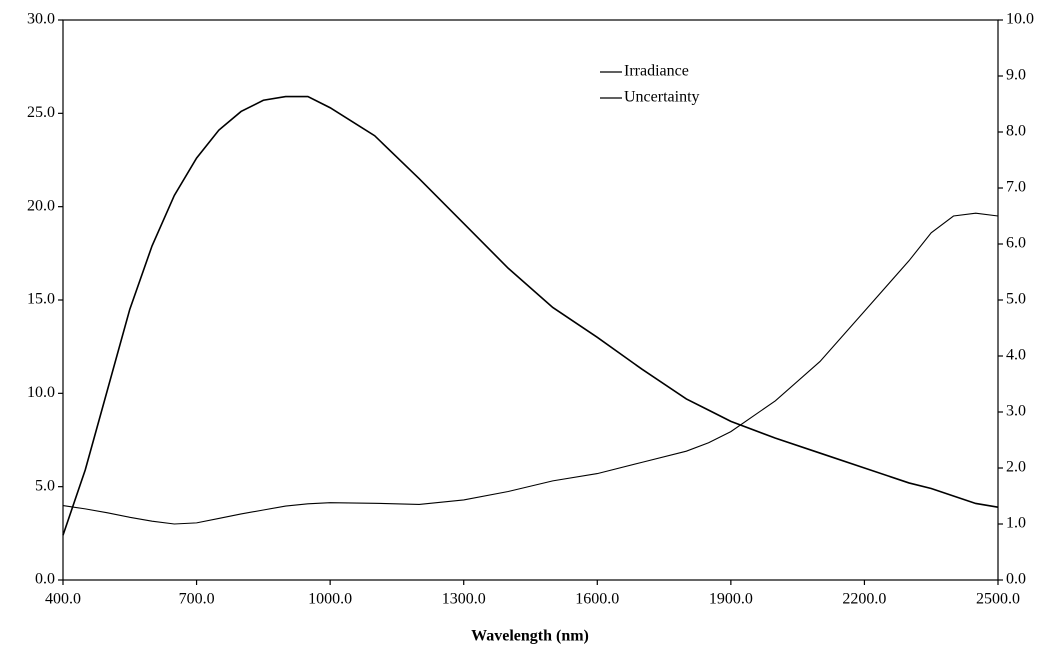 Image resolution: width=1051 pixels, height=652 pixels. I want to click on y-tick-label: 5.0, so click(45, 485).